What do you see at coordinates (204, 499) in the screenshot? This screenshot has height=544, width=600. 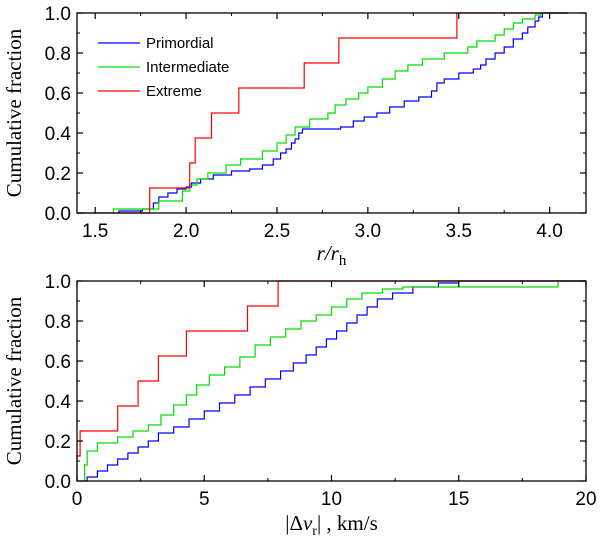 I see `bottom-chart-x-tick-label: 5` at bounding box center [204, 499].